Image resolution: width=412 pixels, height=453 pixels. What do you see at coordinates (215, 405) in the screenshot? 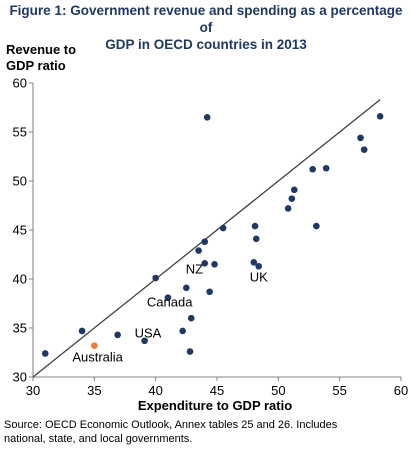
I see `x-axis-label: Expenditure to GDP ratio` at bounding box center [215, 405].